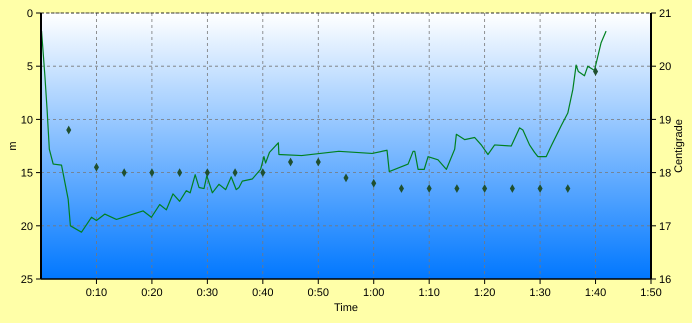  Describe the element at coordinates (485, 293) in the screenshot. I see `x-tick-label: 1:20` at that location.